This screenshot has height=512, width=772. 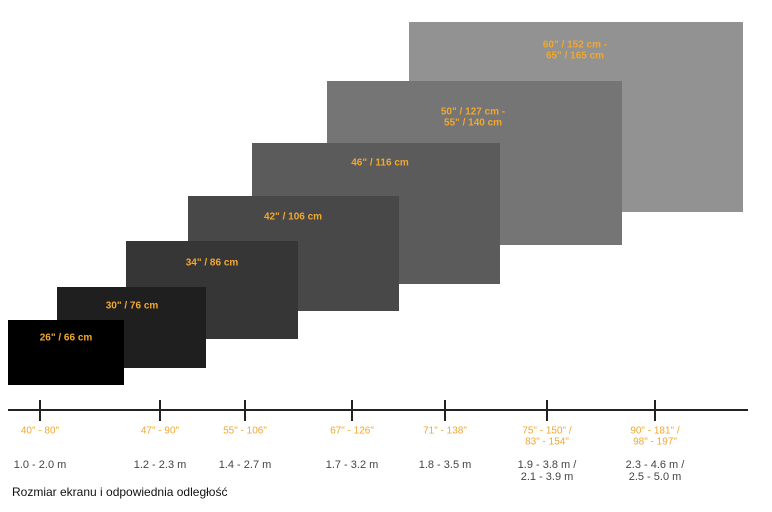 I want to click on inch-range: 47" - 90", so click(x=160, y=431).